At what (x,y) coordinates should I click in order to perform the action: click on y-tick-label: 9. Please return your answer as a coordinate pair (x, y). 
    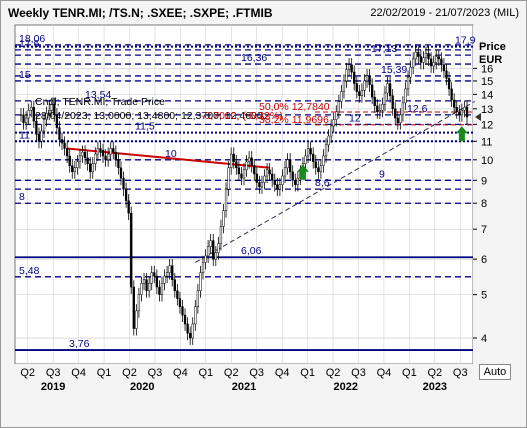
    Looking at the image, I should click on (484, 181).